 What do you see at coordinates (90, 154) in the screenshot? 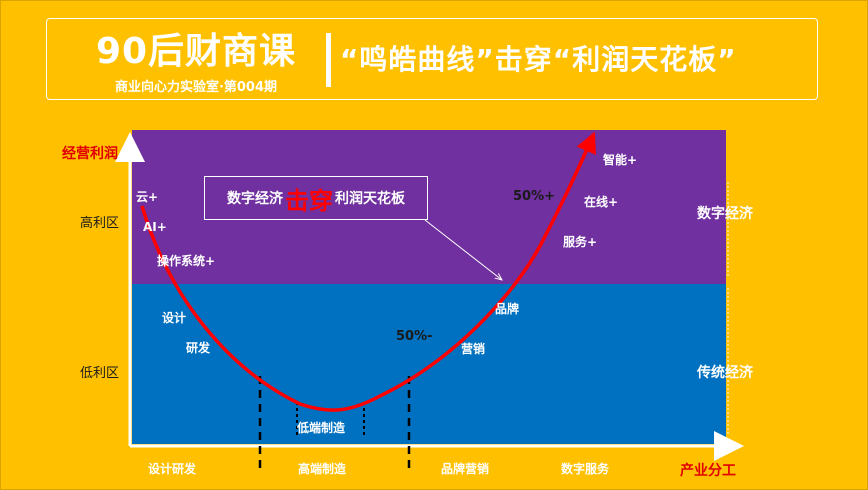
I see `y-axis-label: 经营利润` at bounding box center [90, 154].